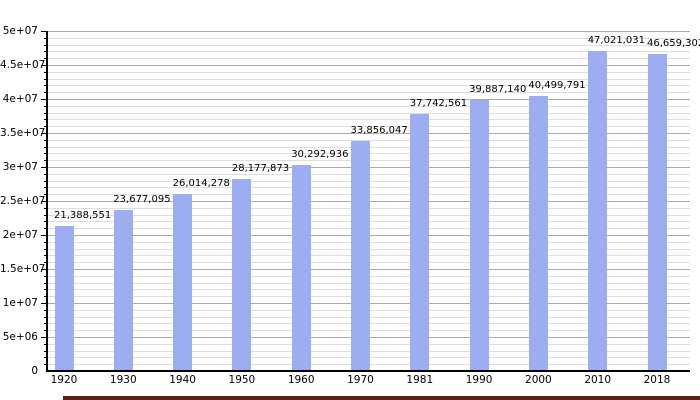 Image resolution: width=700 pixels, height=400 pixels. Describe the element at coordinates (20, 99) in the screenshot. I see `y-axis-tick-label: 4e+07` at that location.